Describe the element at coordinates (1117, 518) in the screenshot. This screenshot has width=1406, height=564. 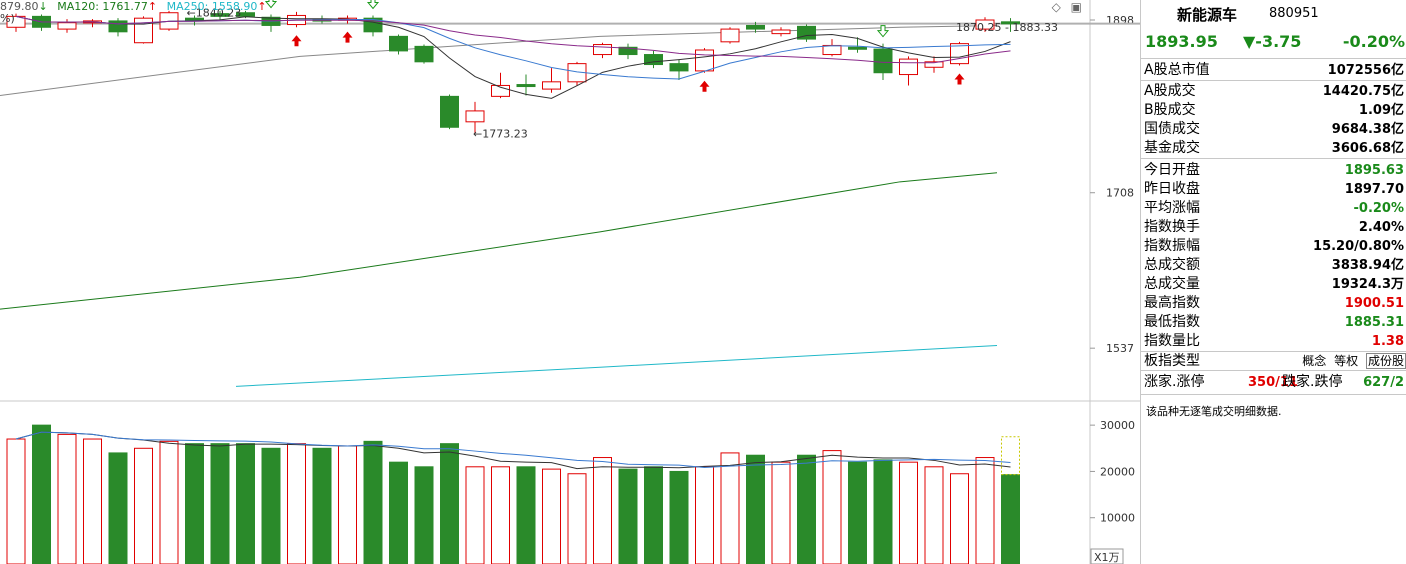
I see `volume-tick-label: 10000` at that location.